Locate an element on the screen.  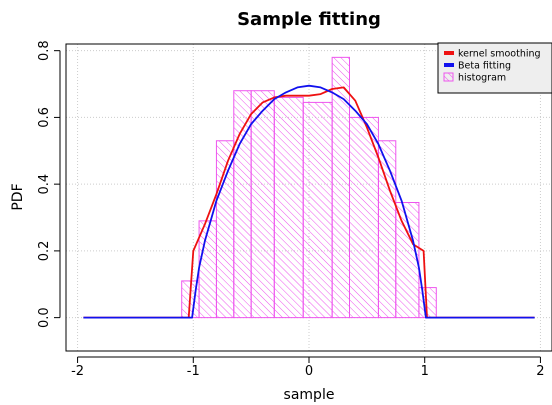
y-tick-label: 0.6 is located at coordinates (44, 117).